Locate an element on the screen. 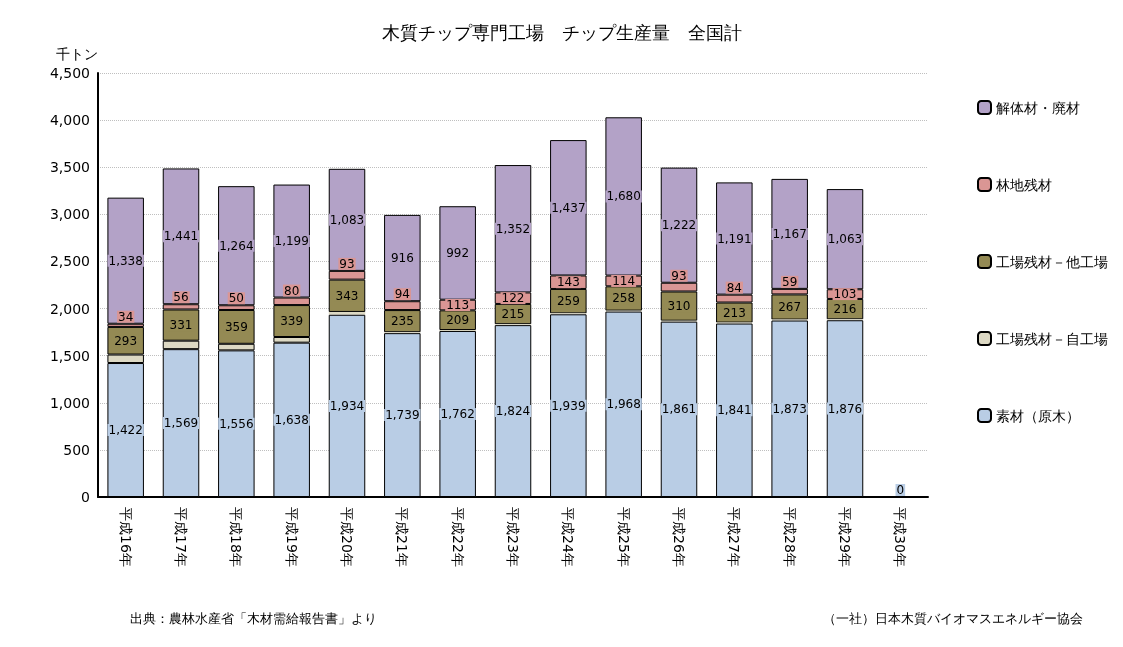 The image size is (1123, 647). x-tick-label: 平成20年 is located at coordinates (347, 537).